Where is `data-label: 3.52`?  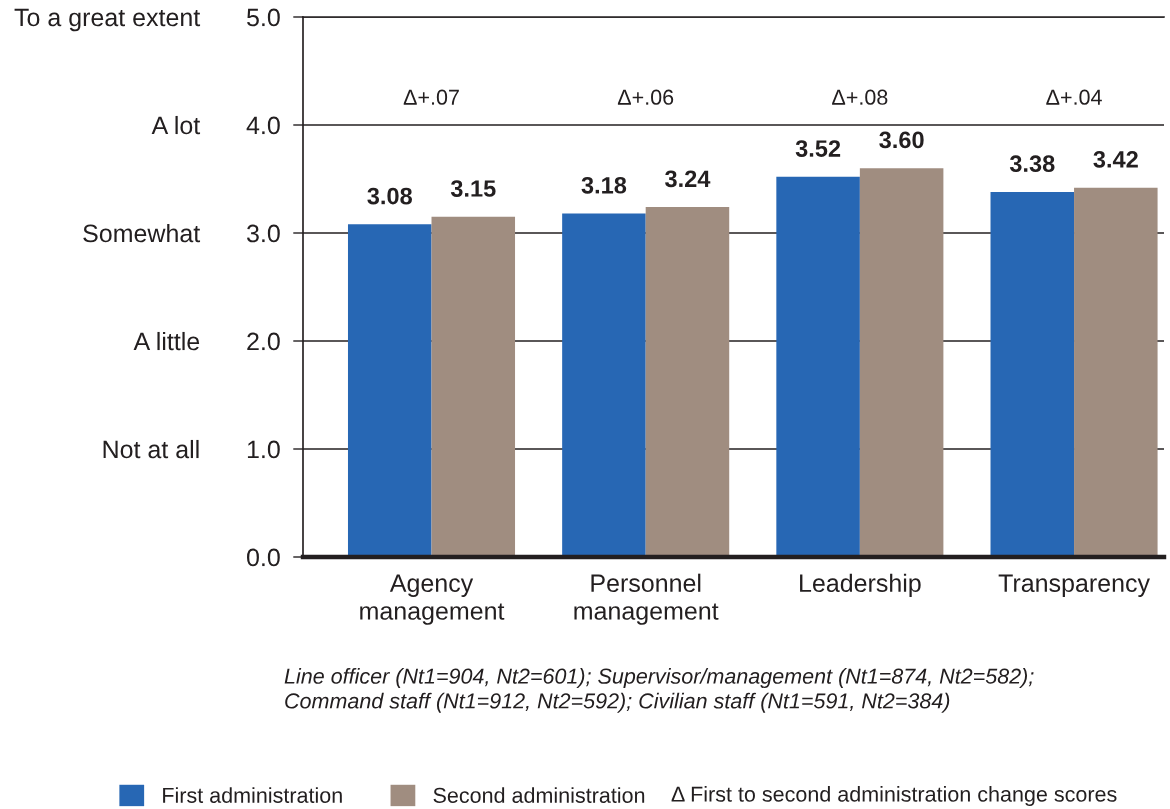 data-label: 3.52 is located at coordinates (818, 148).